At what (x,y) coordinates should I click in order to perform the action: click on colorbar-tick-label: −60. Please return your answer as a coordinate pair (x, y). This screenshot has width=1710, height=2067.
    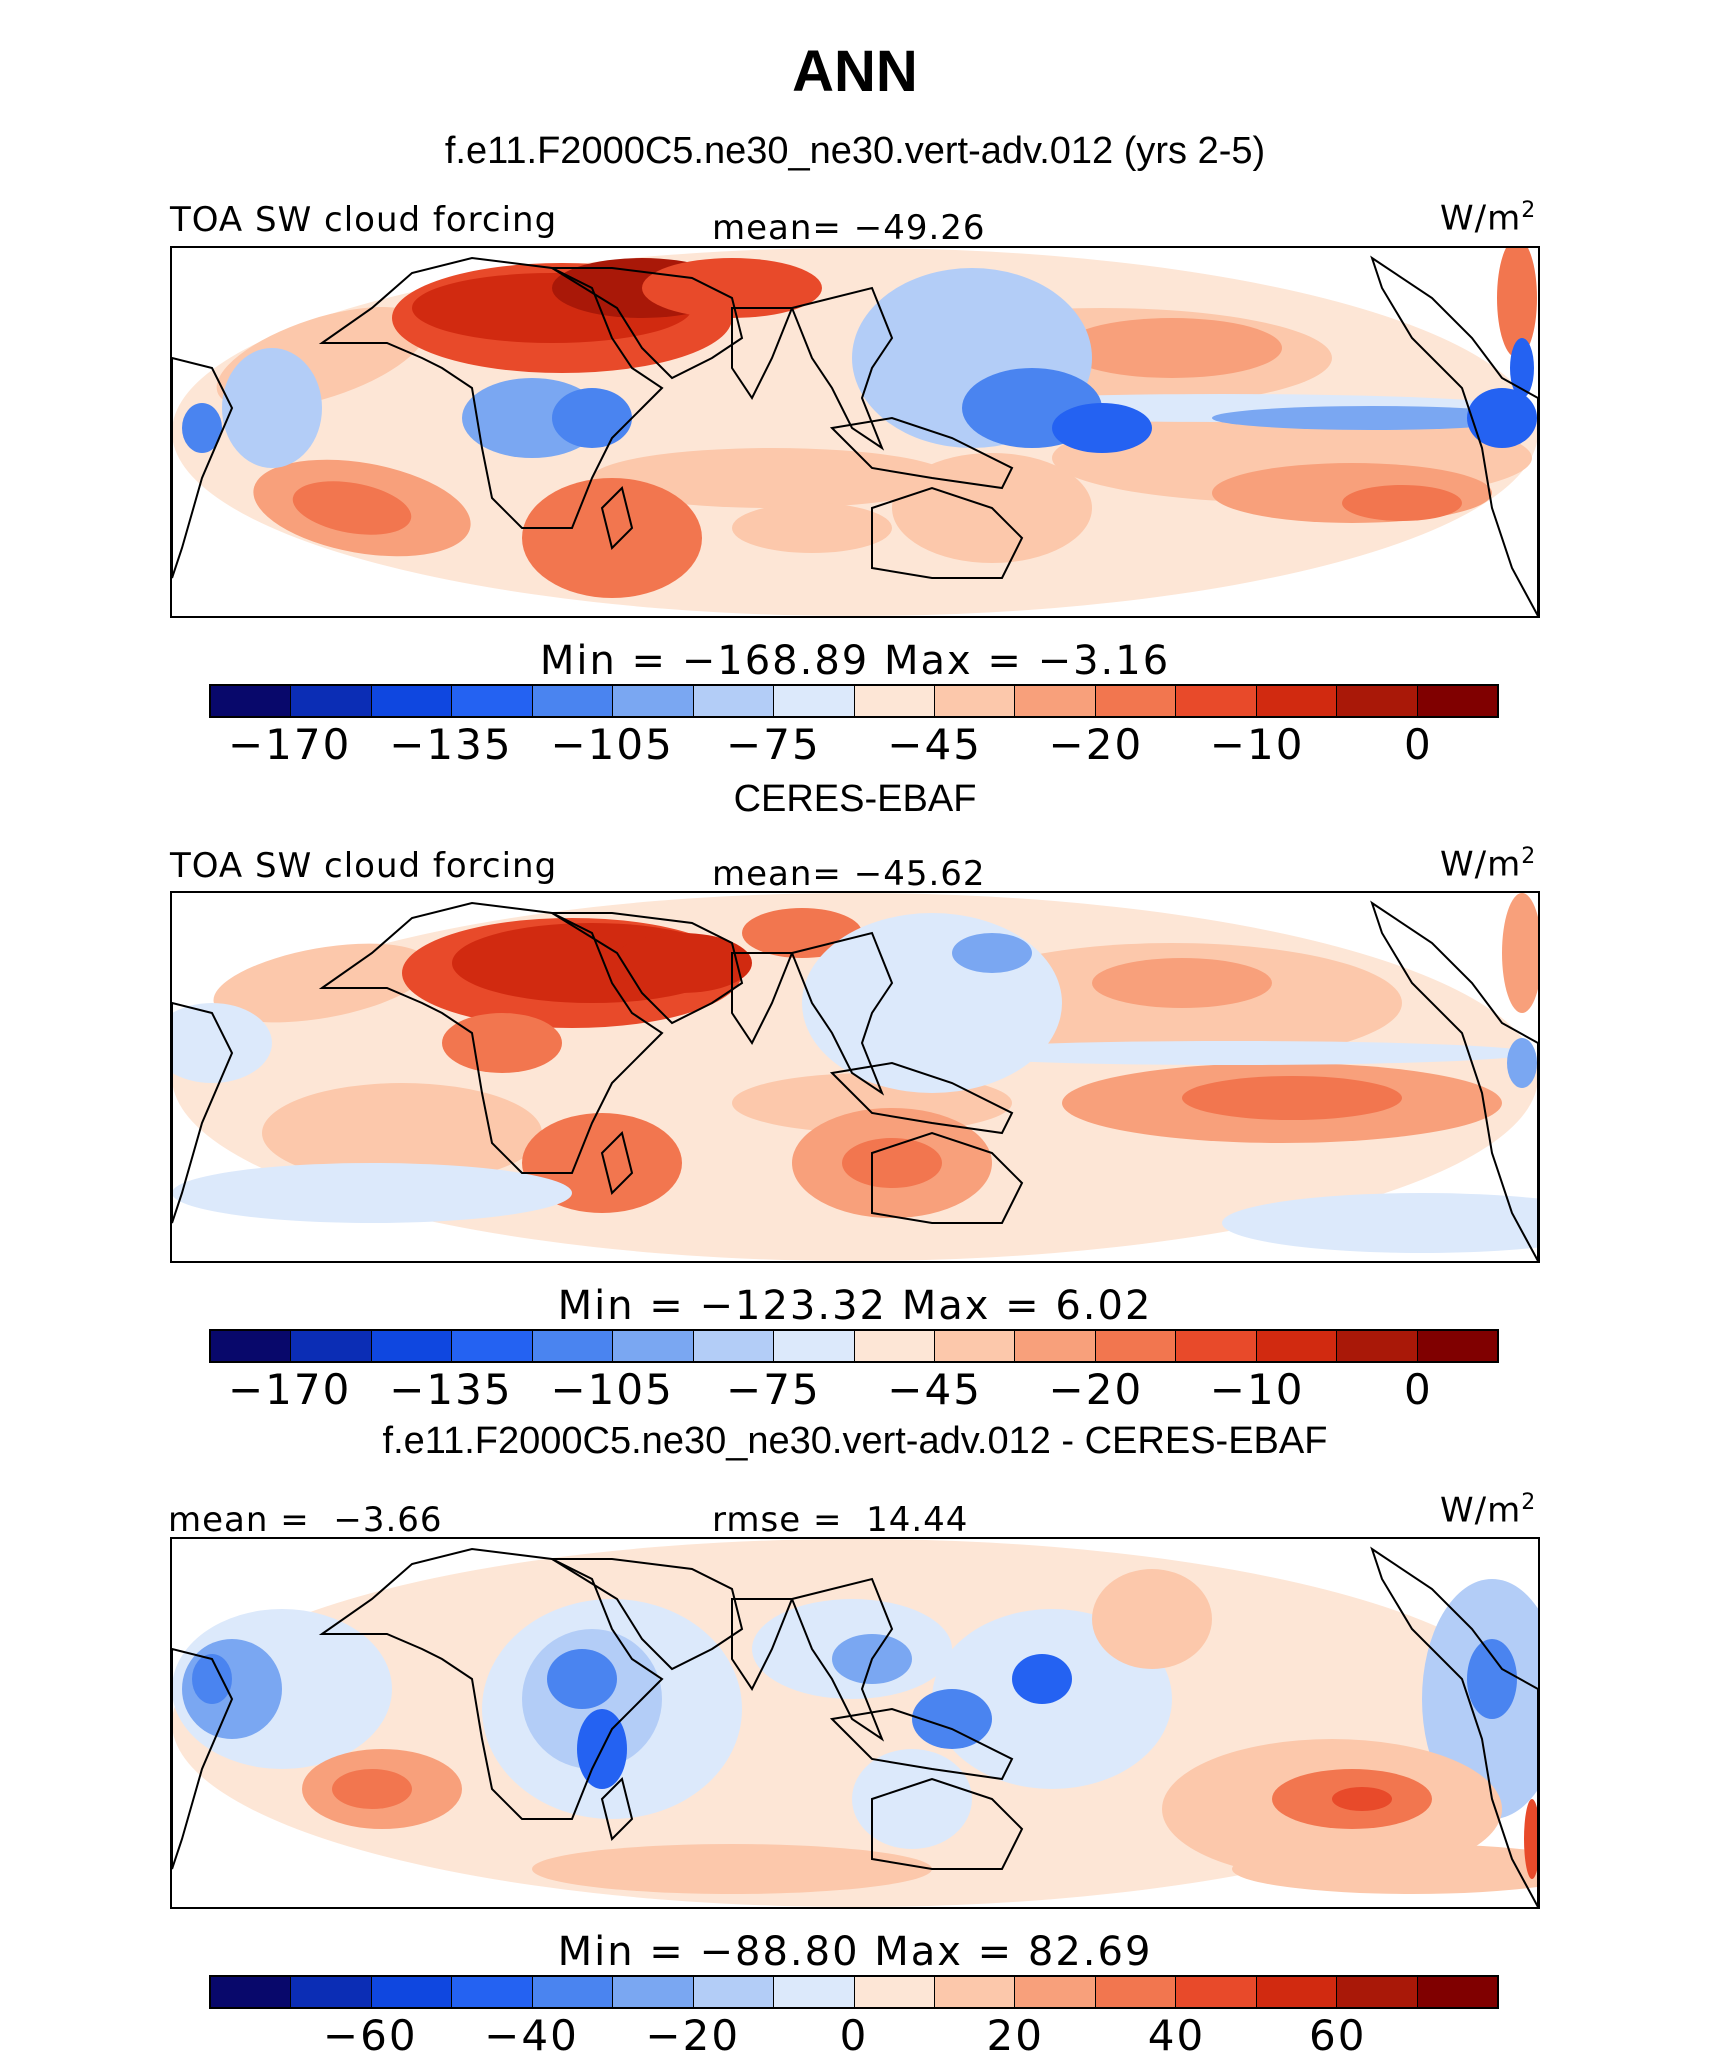
    Looking at the image, I should click on (370, 2035).